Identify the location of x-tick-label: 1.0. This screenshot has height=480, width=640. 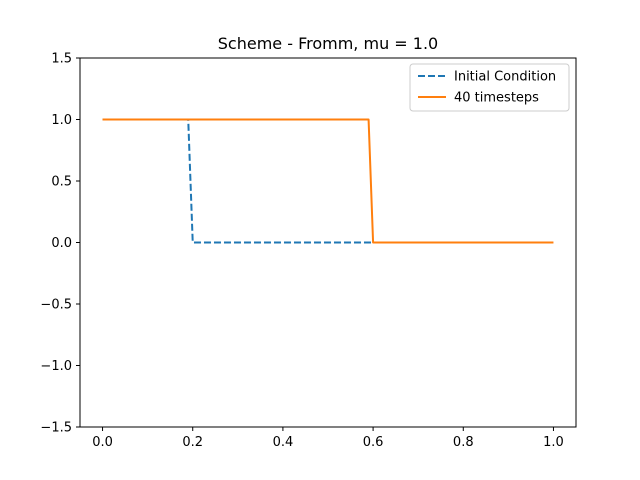
(553, 442).